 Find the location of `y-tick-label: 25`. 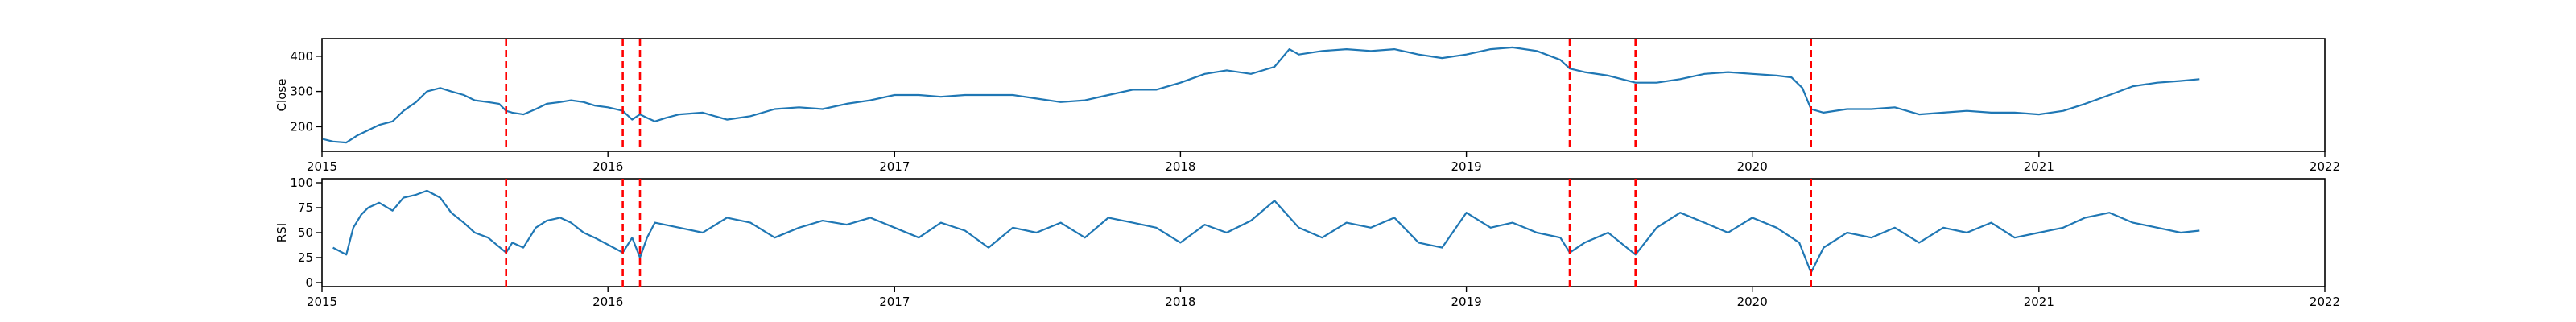

y-tick-label: 25 is located at coordinates (305, 257).